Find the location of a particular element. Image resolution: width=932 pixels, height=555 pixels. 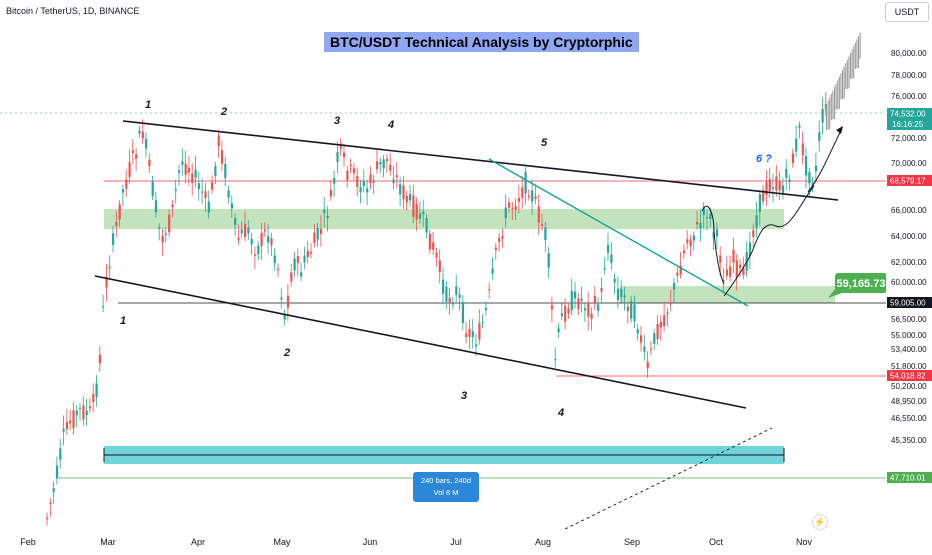

price-tick-label: 45,350.00 is located at coordinates (909, 440).